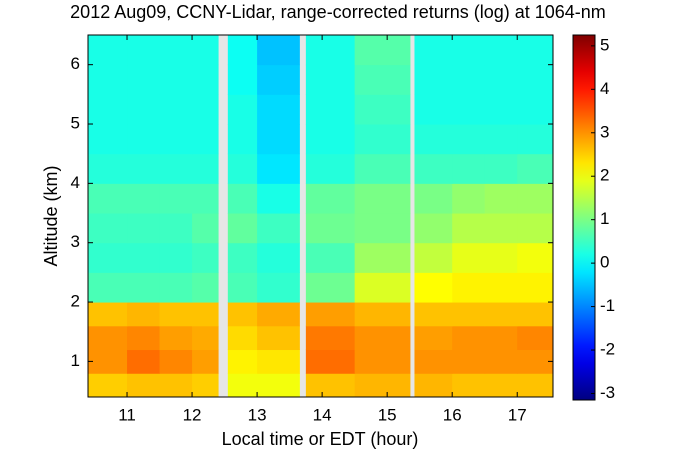 Image resolution: width=687 pixels, height=457 pixels. I want to click on x-tick-label: 14, so click(322, 414).